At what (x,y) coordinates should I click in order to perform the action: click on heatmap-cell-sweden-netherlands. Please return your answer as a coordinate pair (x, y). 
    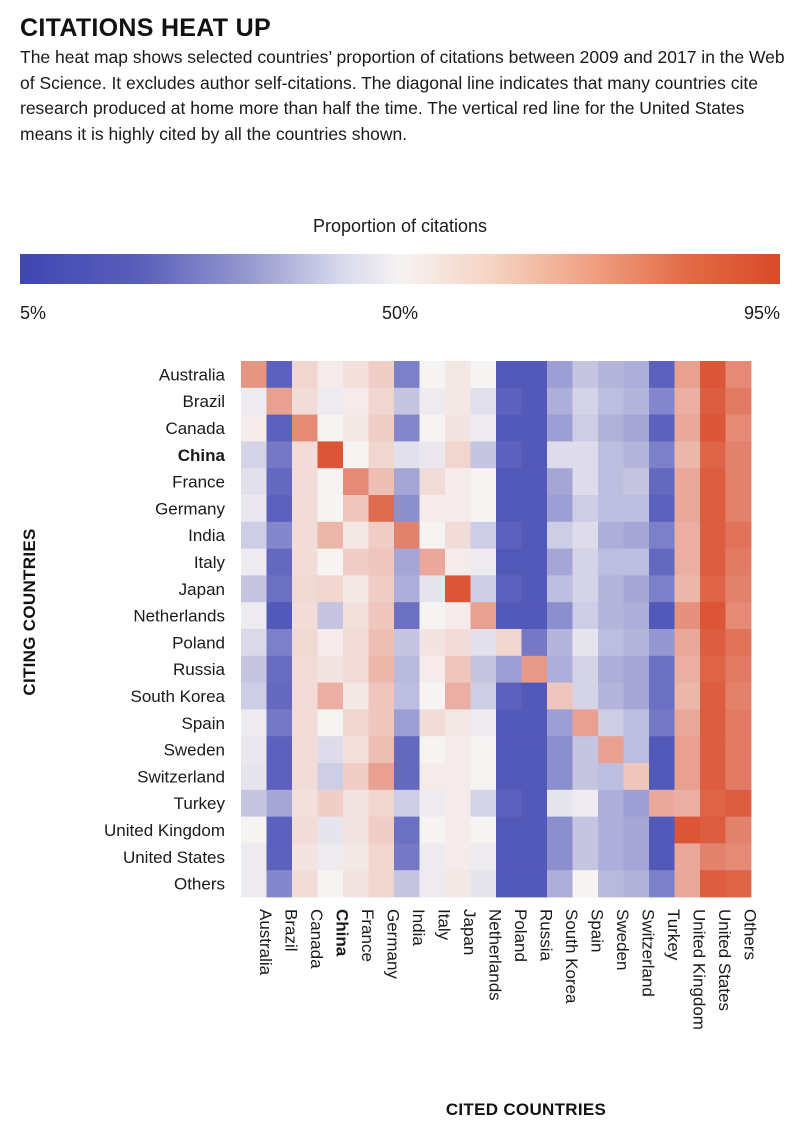
    Looking at the image, I should click on (483, 750).